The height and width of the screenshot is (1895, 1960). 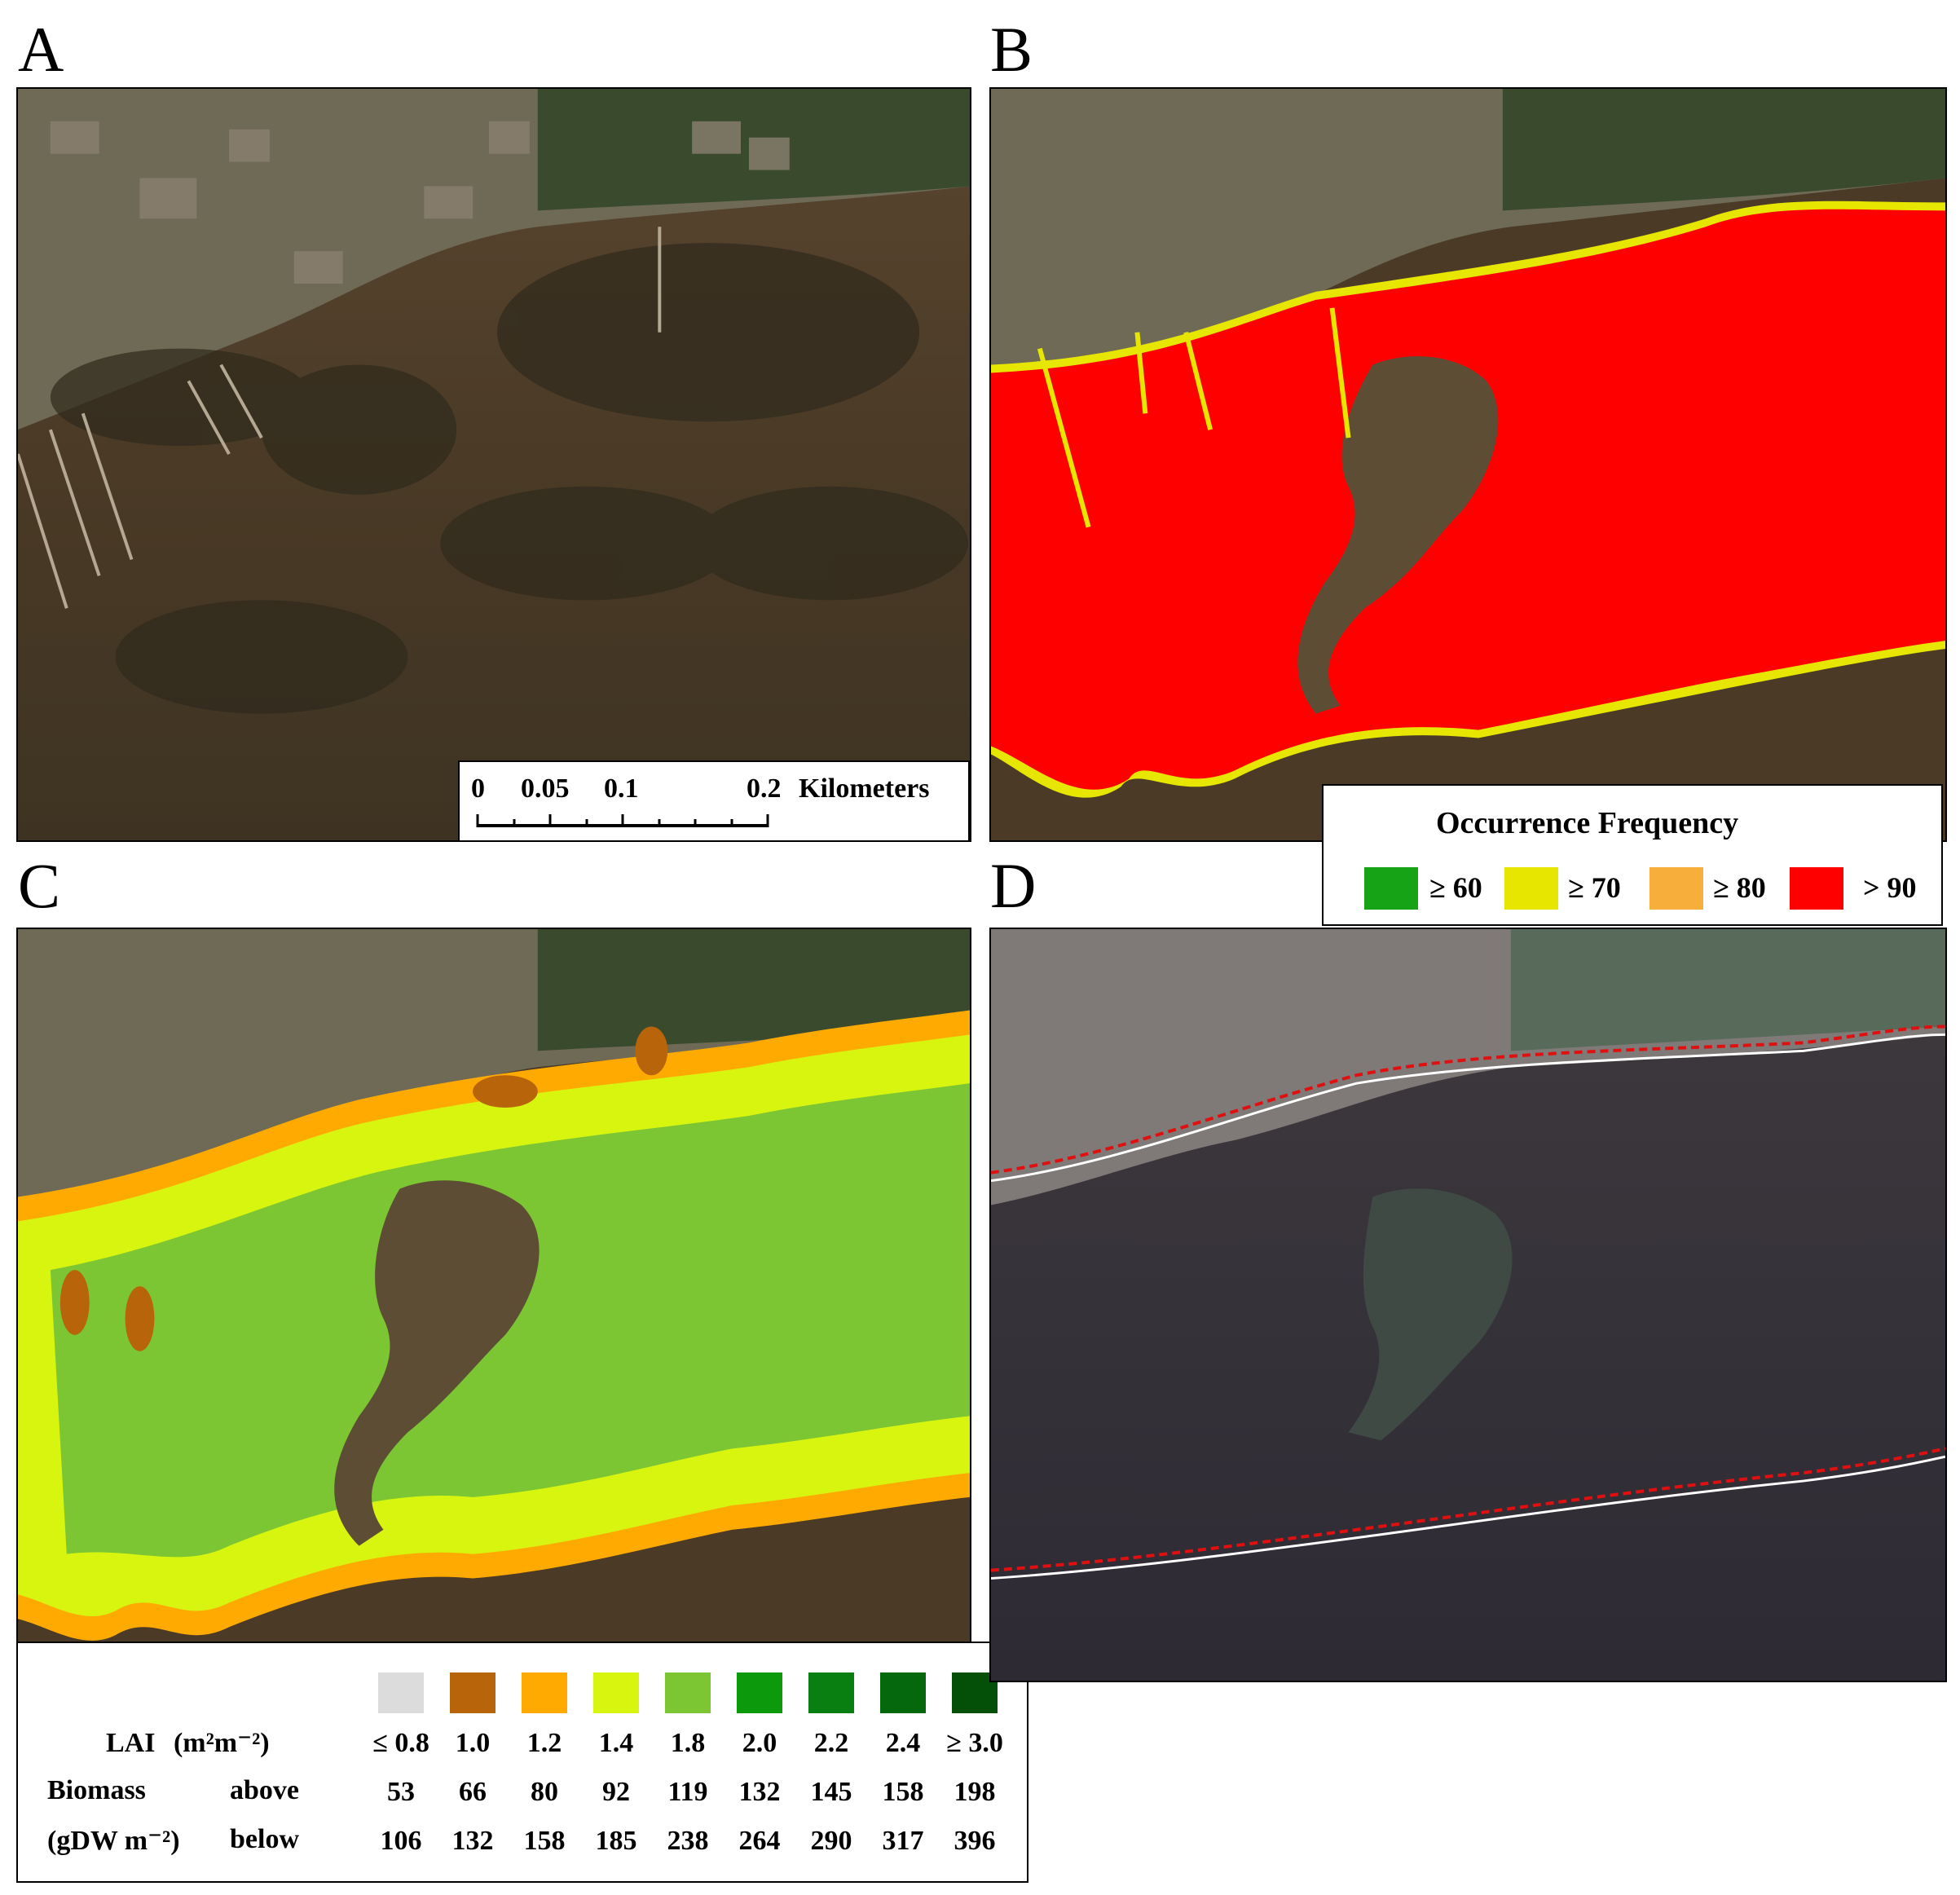 I want to click on biomass-above-value: 158, so click(x=903, y=1792).